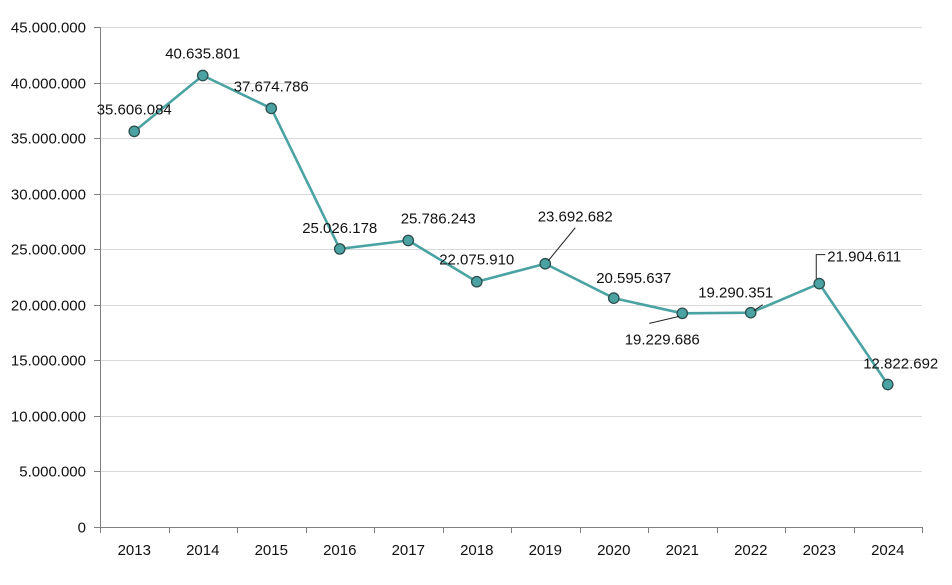  I want to click on x-tick-label: 2020, so click(613, 550).